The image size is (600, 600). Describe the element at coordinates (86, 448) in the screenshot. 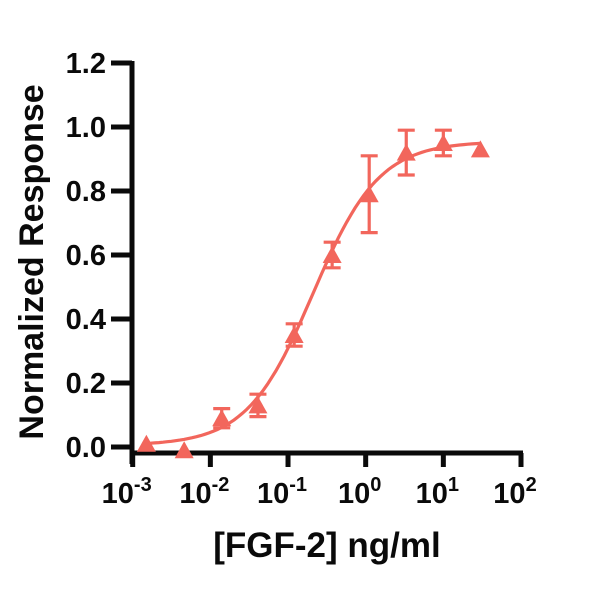

I see `y-tick-label: 0.0` at that location.